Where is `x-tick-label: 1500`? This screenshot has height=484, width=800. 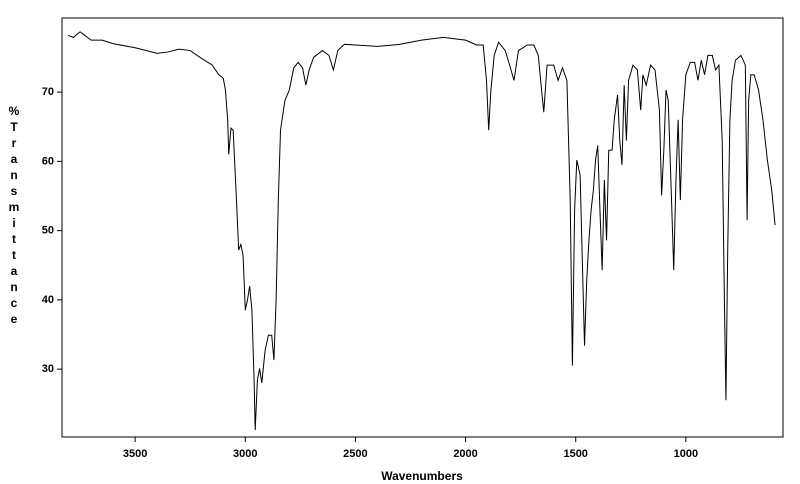 x-tick-label: 1500 is located at coordinates (575, 454).